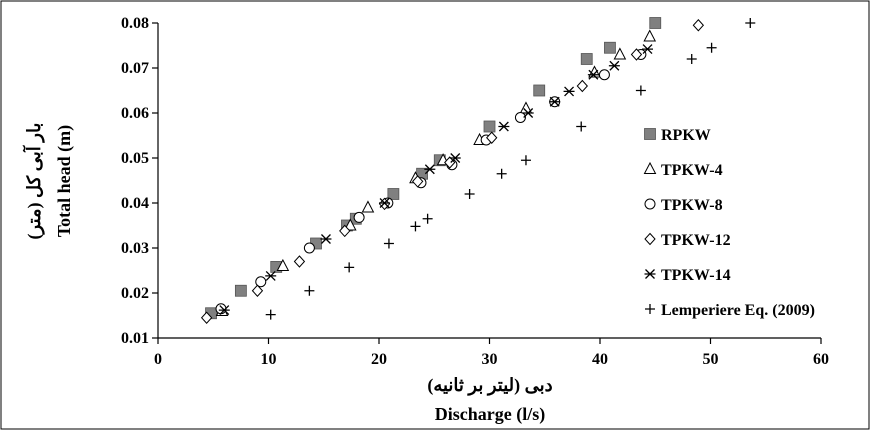 This screenshot has height=430, width=870. Describe the element at coordinates (135, 203) in the screenshot. I see `y-tick-label: 0.04` at that location.